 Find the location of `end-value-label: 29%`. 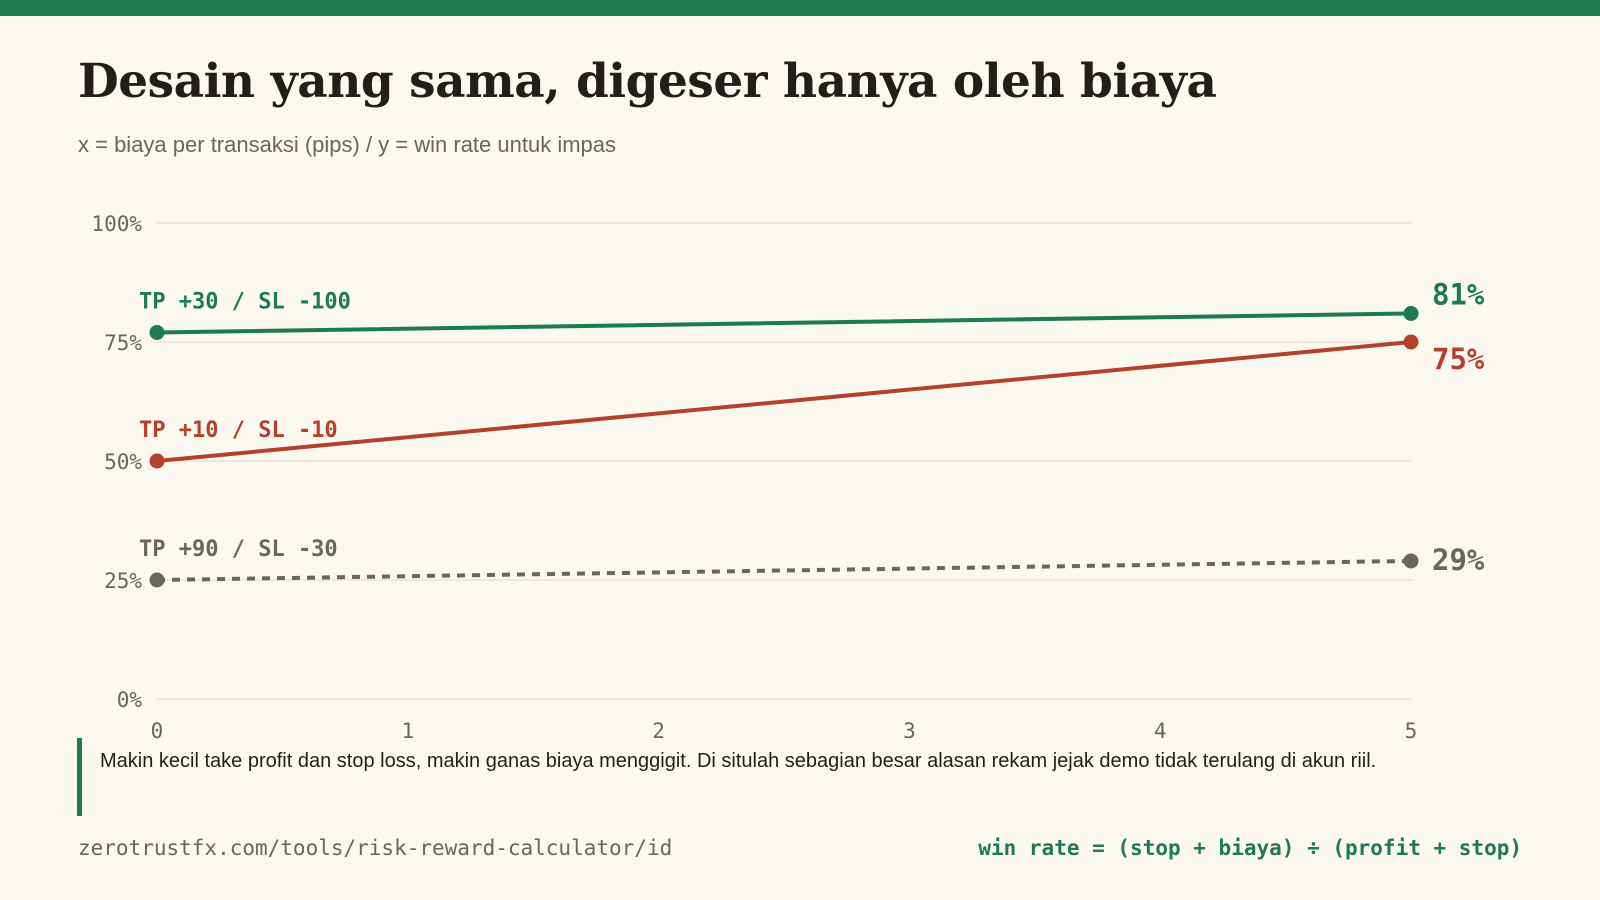

end-value-label: 29% is located at coordinates (1458, 560).